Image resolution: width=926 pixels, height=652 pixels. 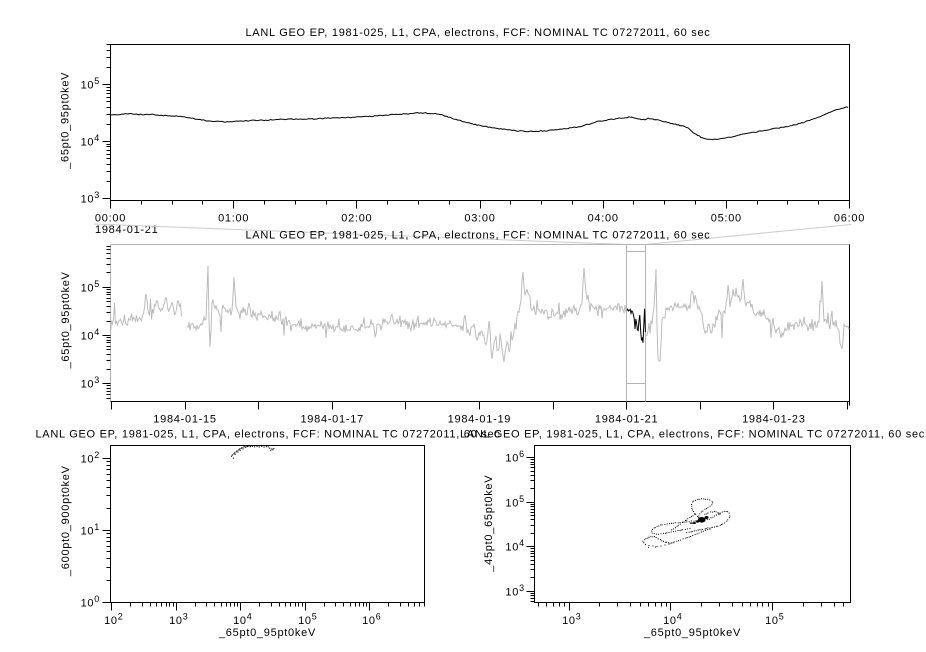 What do you see at coordinates (184, 419) in the screenshot?
I see `svg-text: 1984-01-15` at bounding box center [184, 419].